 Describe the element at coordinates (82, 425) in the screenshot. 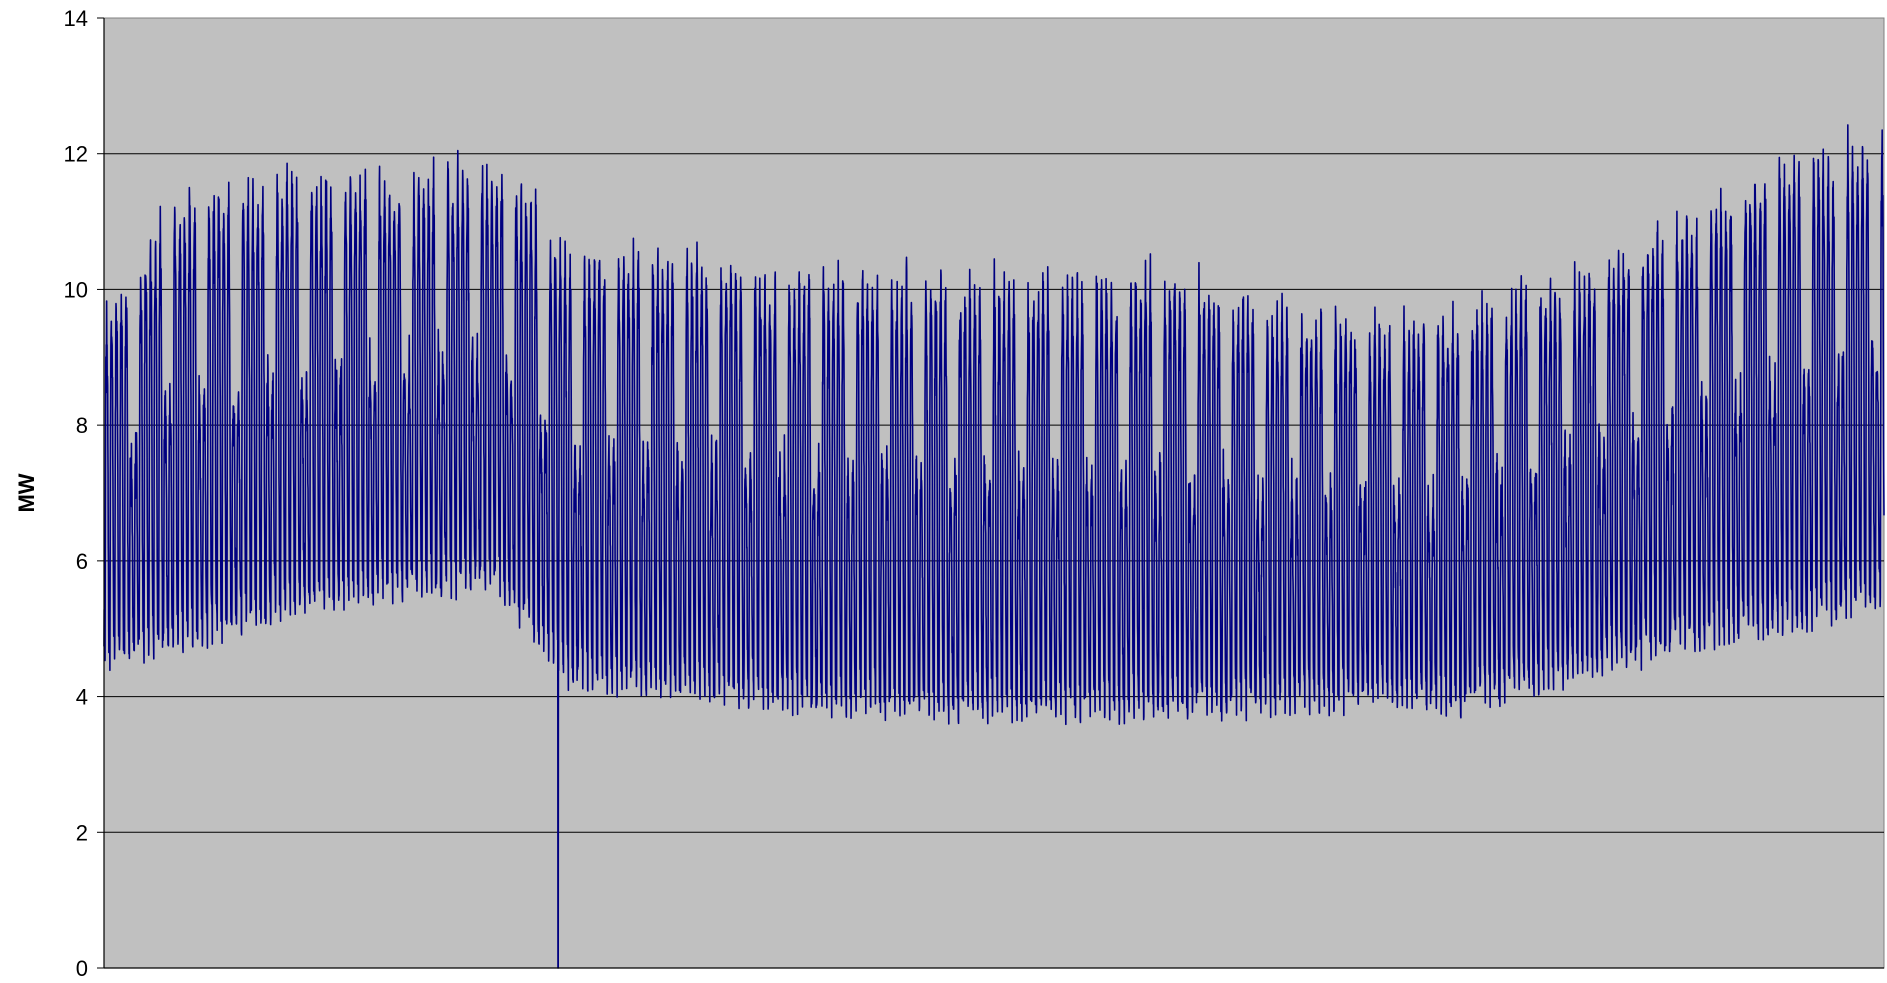

I see `y-tick-label: 8` at that location.